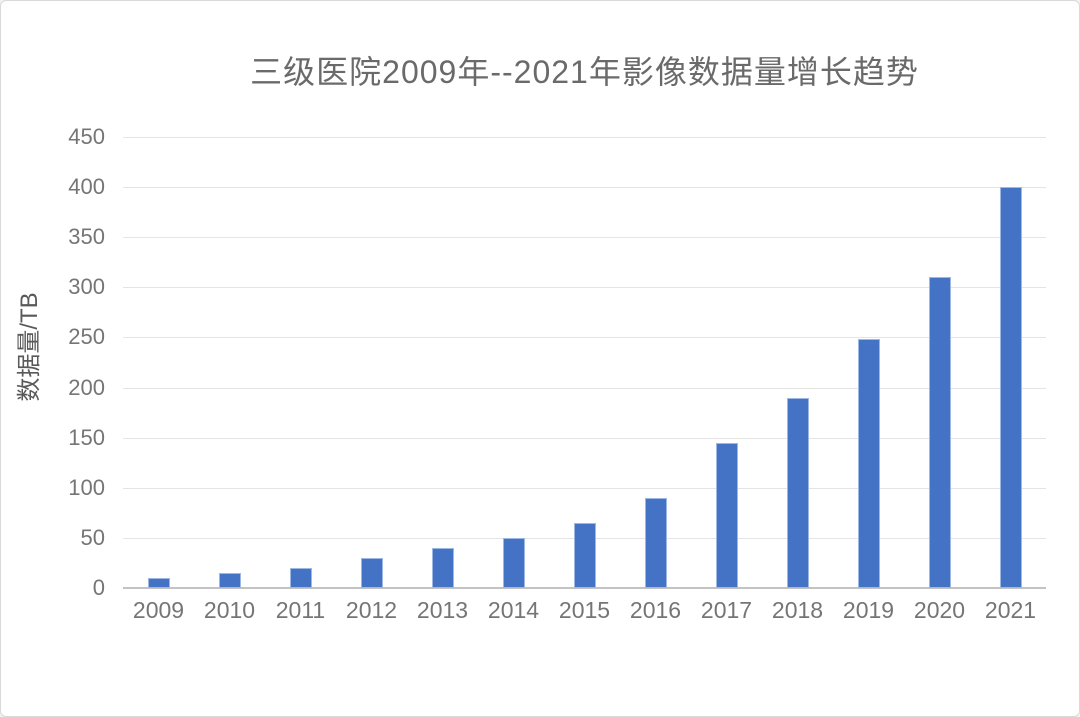 The image size is (1080, 717). What do you see at coordinates (584, 72) in the screenshot?
I see `chart-title: 三级医院2009年--2021年影像数据量增长趋势` at bounding box center [584, 72].